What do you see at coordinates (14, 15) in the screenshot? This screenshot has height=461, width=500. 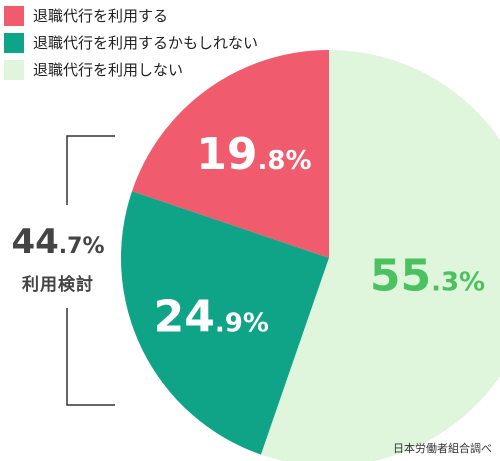 I see `legend-swatch-use` at bounding box center [14, 15].